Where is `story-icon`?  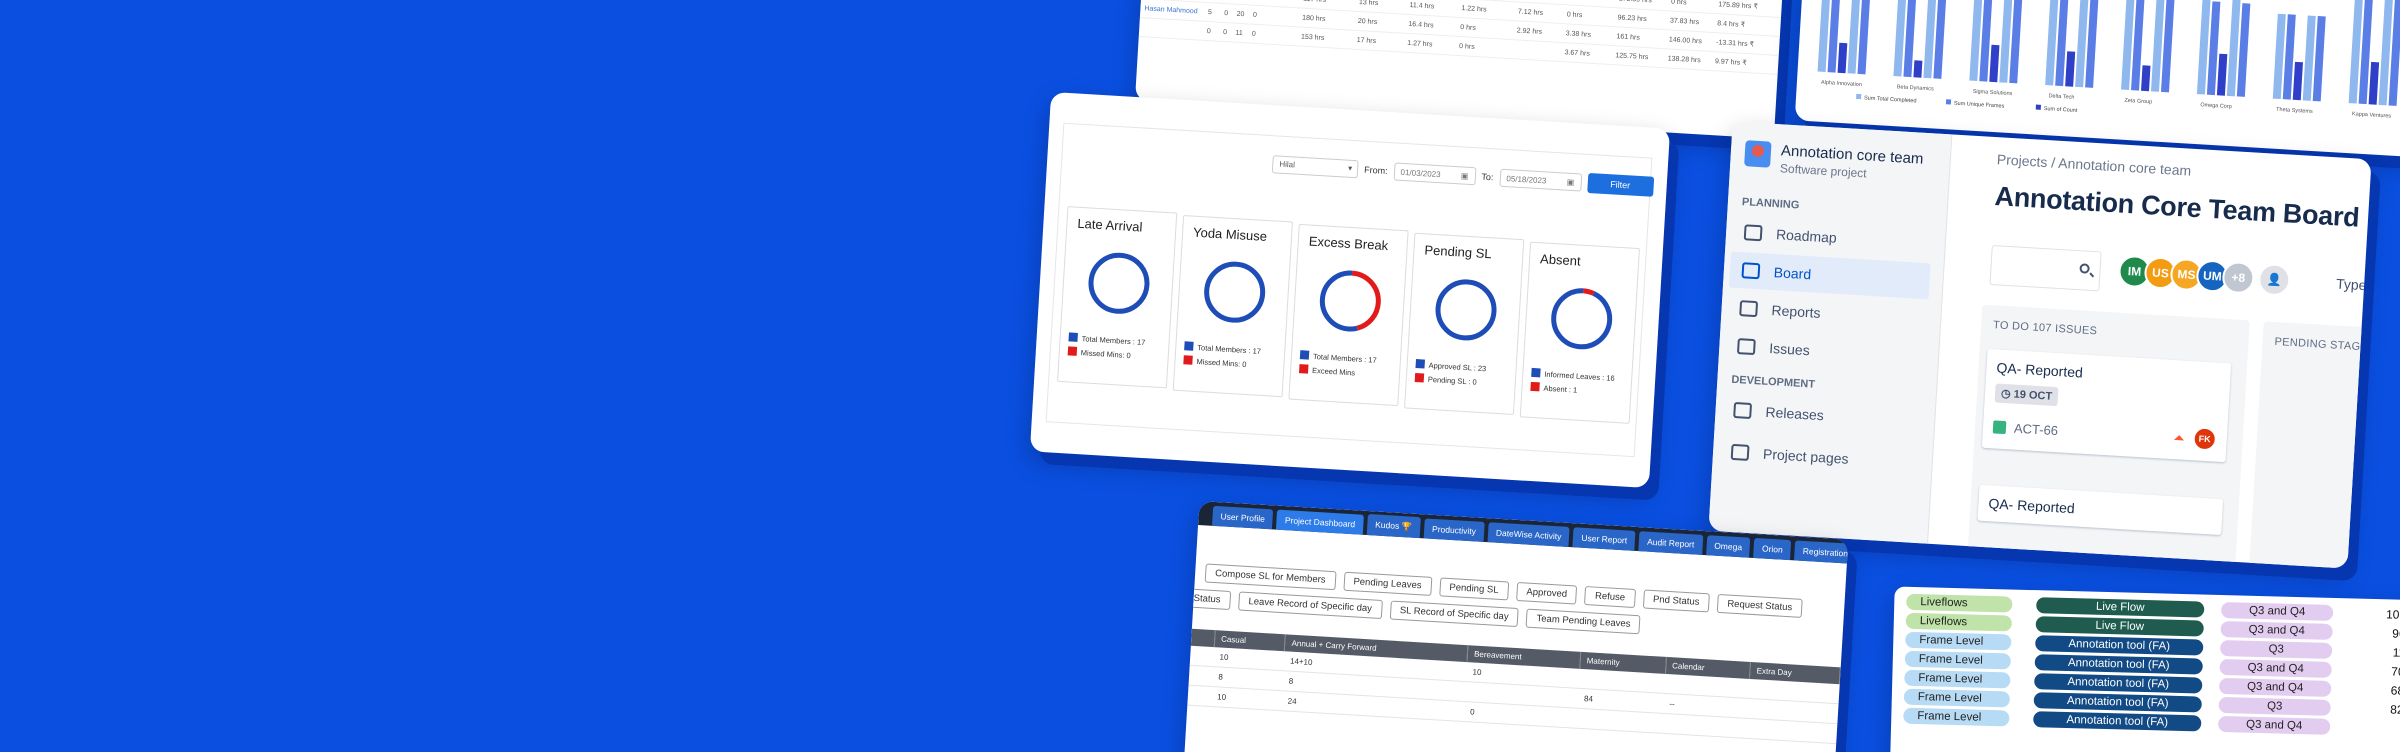 story-icon is located at coordinates (1999, 426).